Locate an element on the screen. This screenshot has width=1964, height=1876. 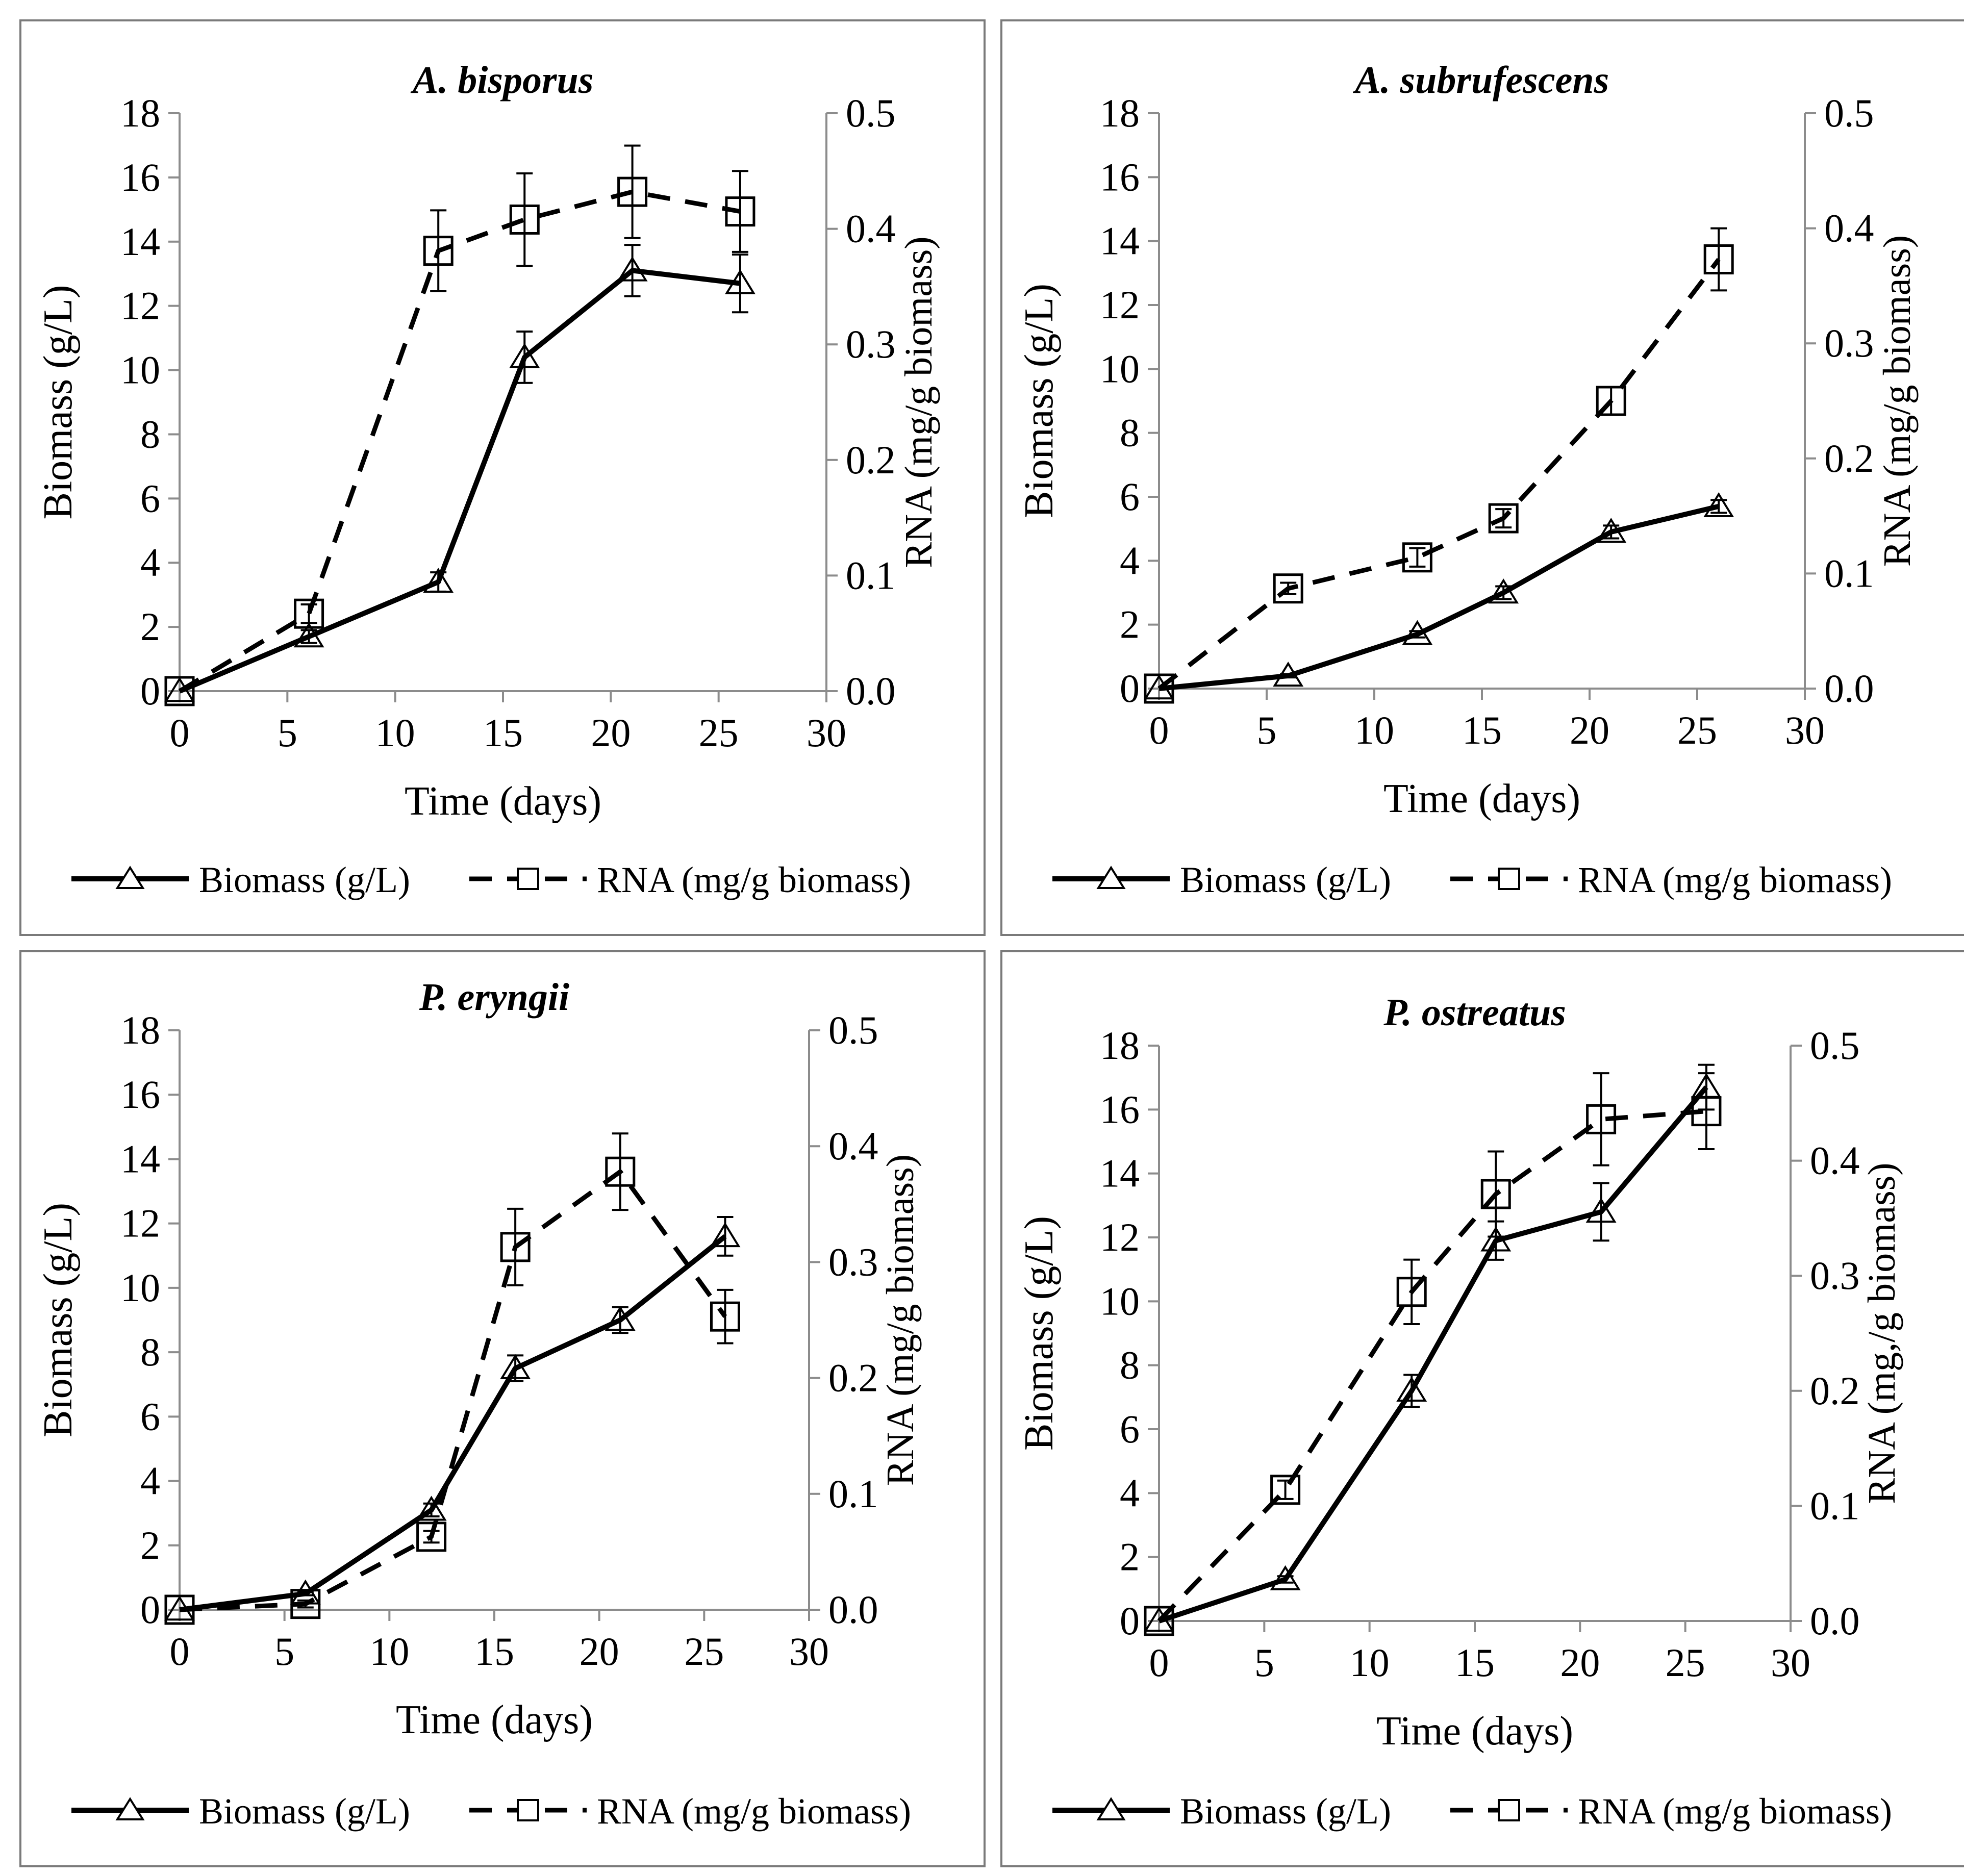
y2-axis-label: RNA (mg/g biomass) is located at coordinates (918, 402).